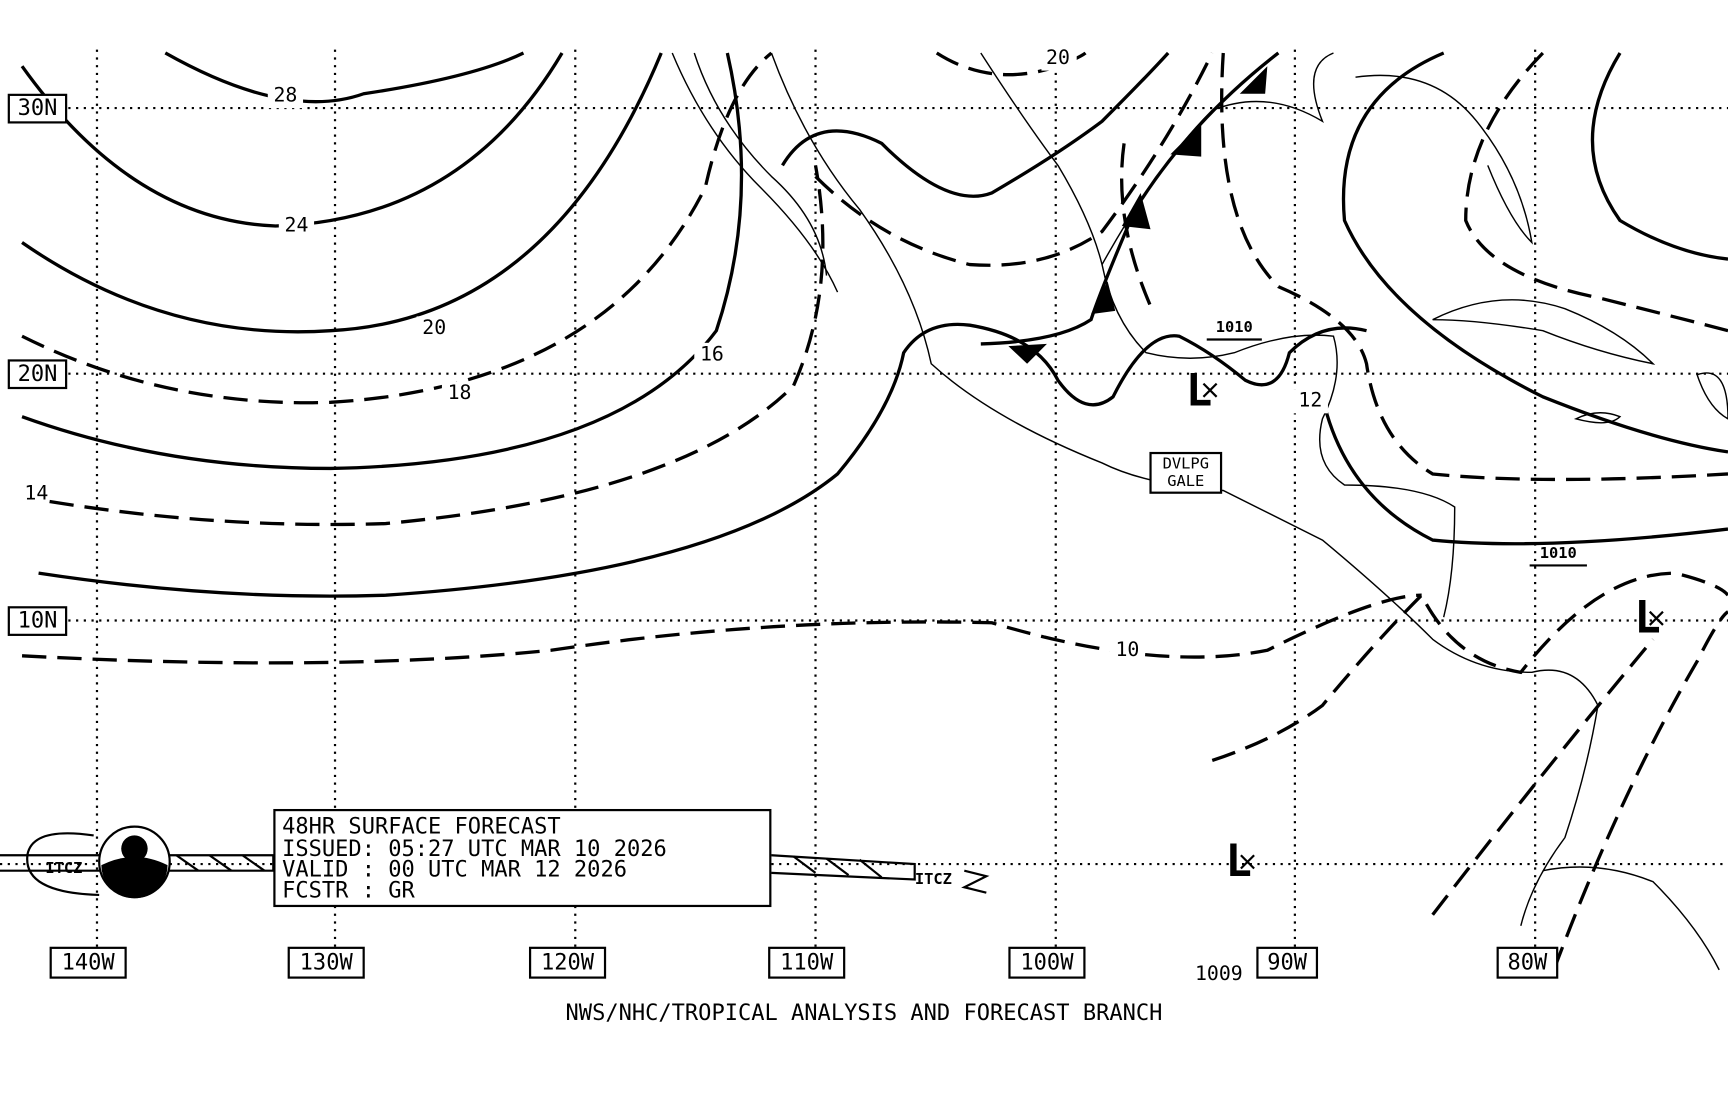 Image resolution: width=1728 pixels, height=1100 pixels. Describe the element at coordinates (421, 827) in the screenshot. I see `info-line: 48HR SURFACE FORECAST` at that location.